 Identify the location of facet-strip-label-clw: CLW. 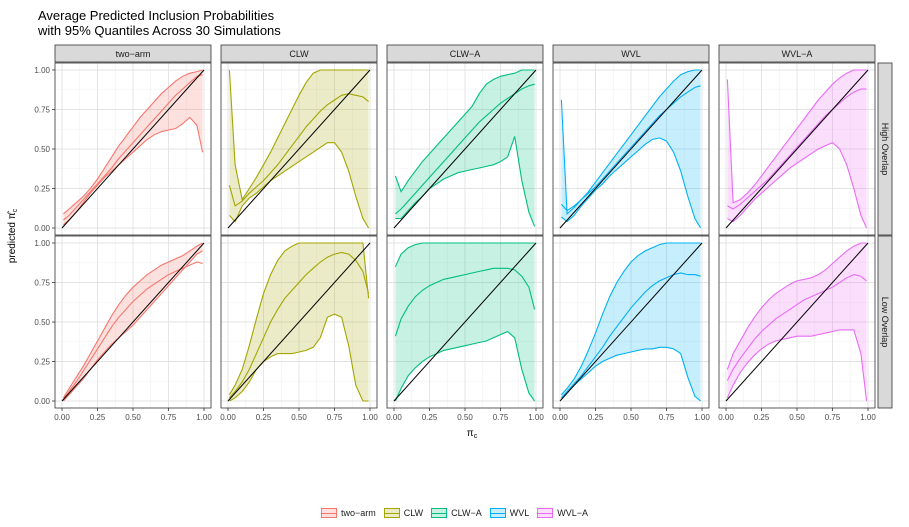
(299, 54).